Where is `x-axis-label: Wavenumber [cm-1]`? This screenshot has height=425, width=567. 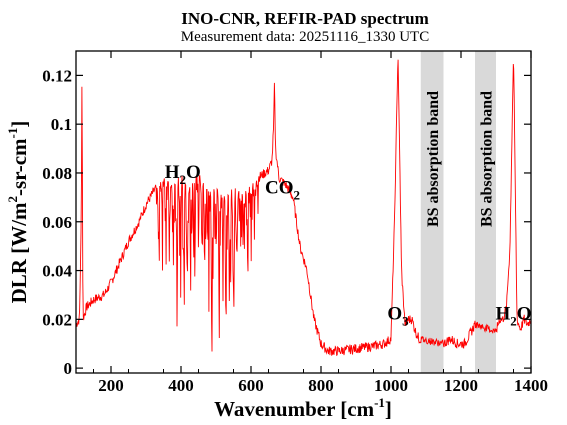
x-axis-label: Wavenumber [cm-1] is located at coordinates (303, 408).